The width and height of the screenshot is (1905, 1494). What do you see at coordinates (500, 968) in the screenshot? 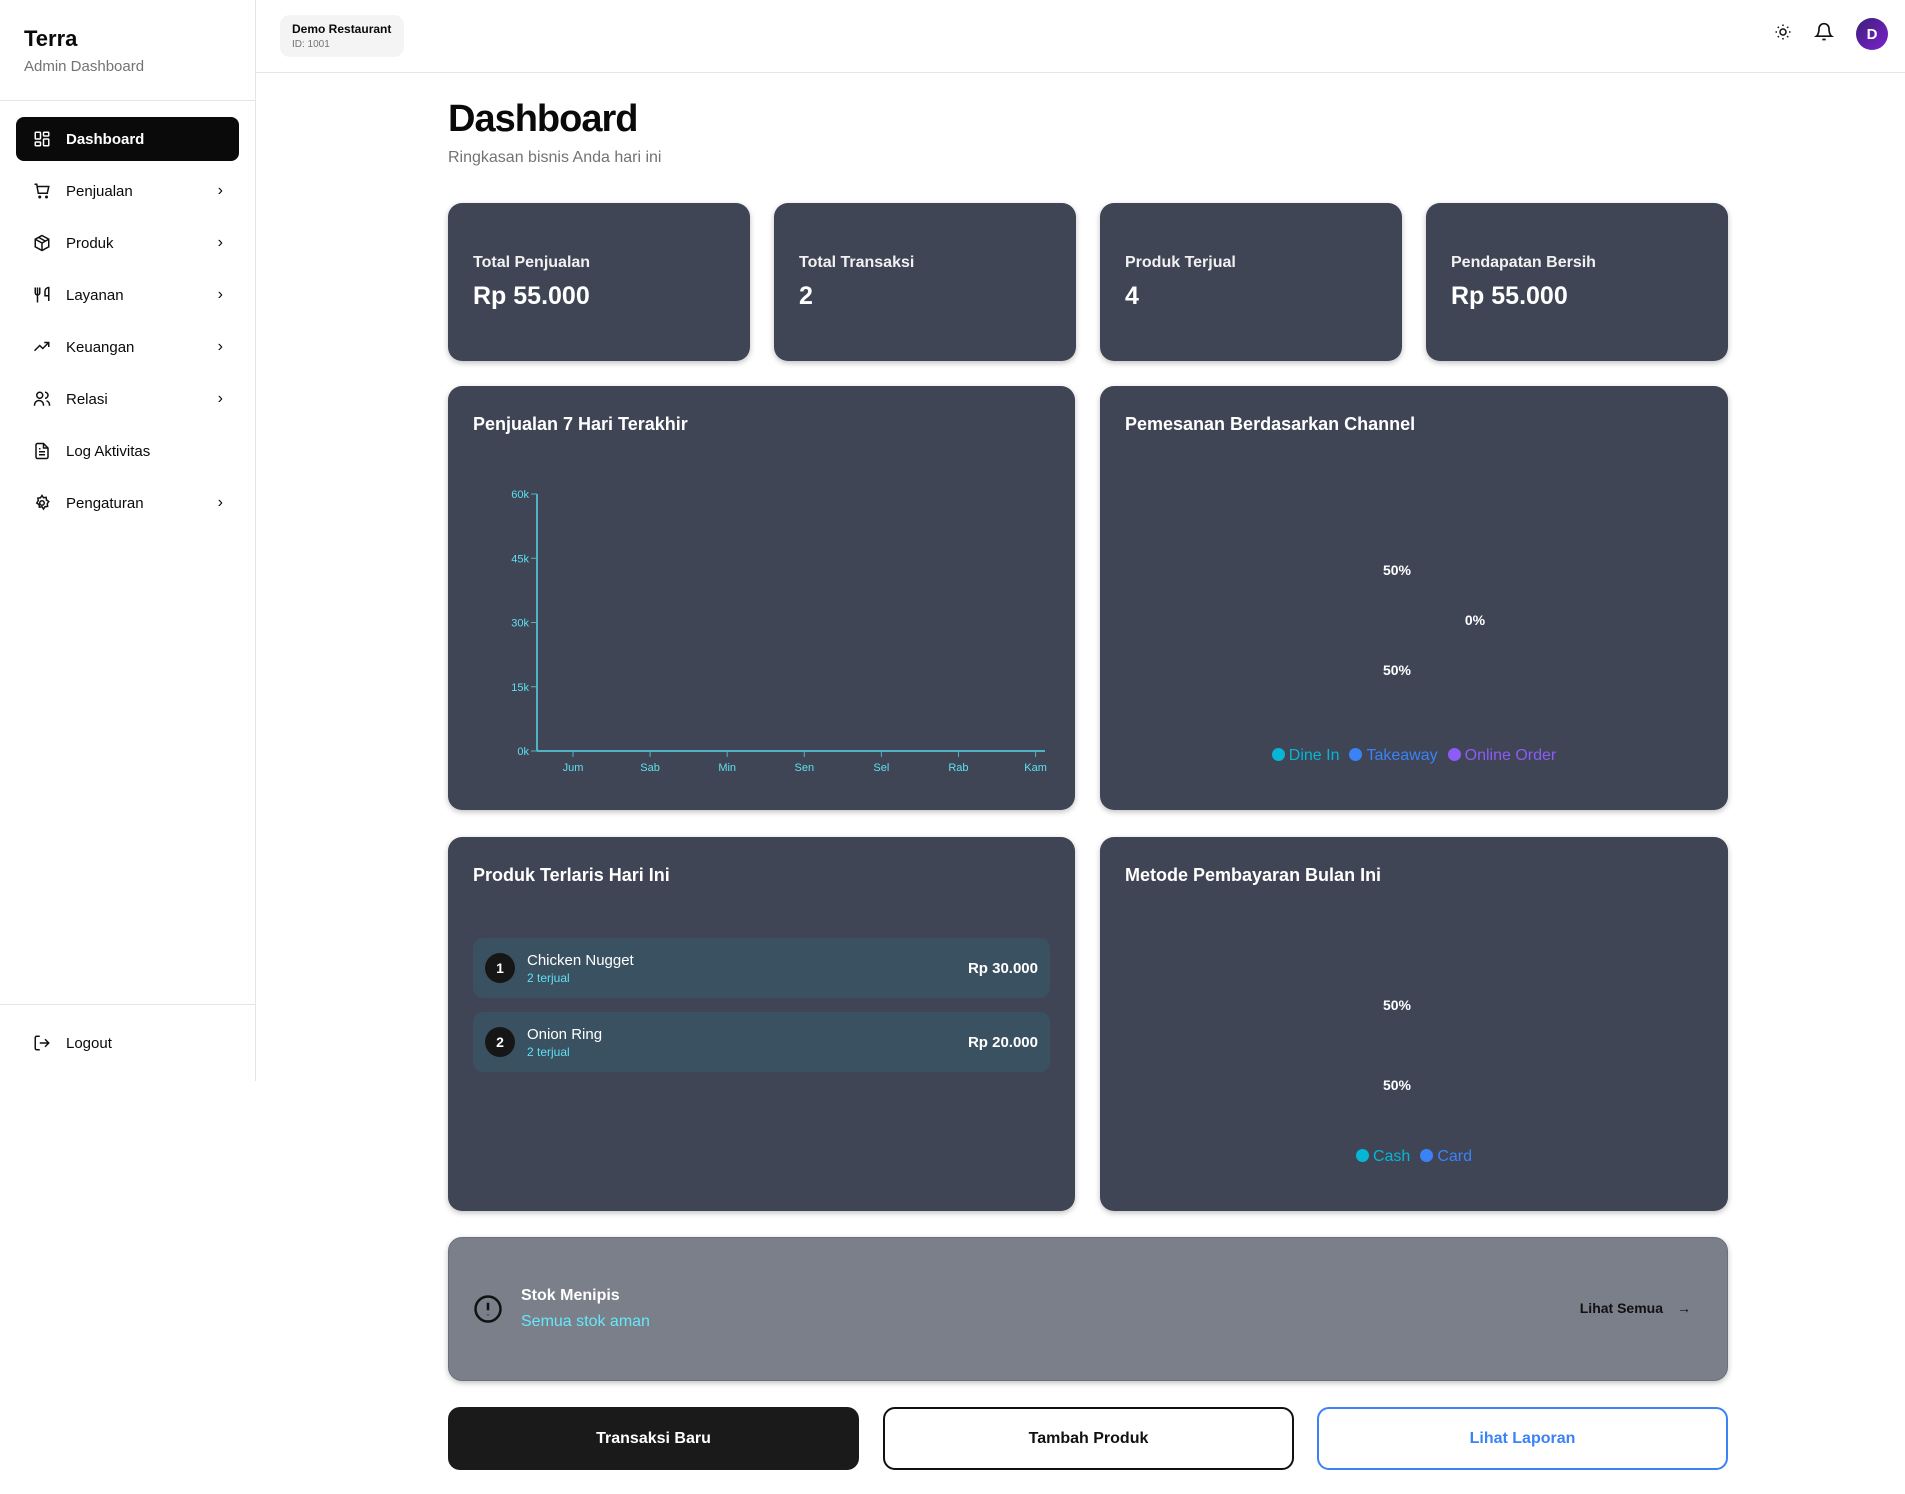
I see `rank-badge: 1` at bounding box center [500, 968].